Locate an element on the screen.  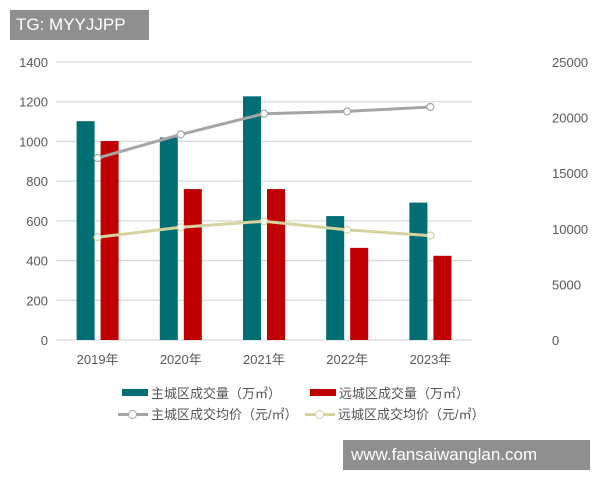
left-tick-label: 200 is located at coordinates (37, 300).